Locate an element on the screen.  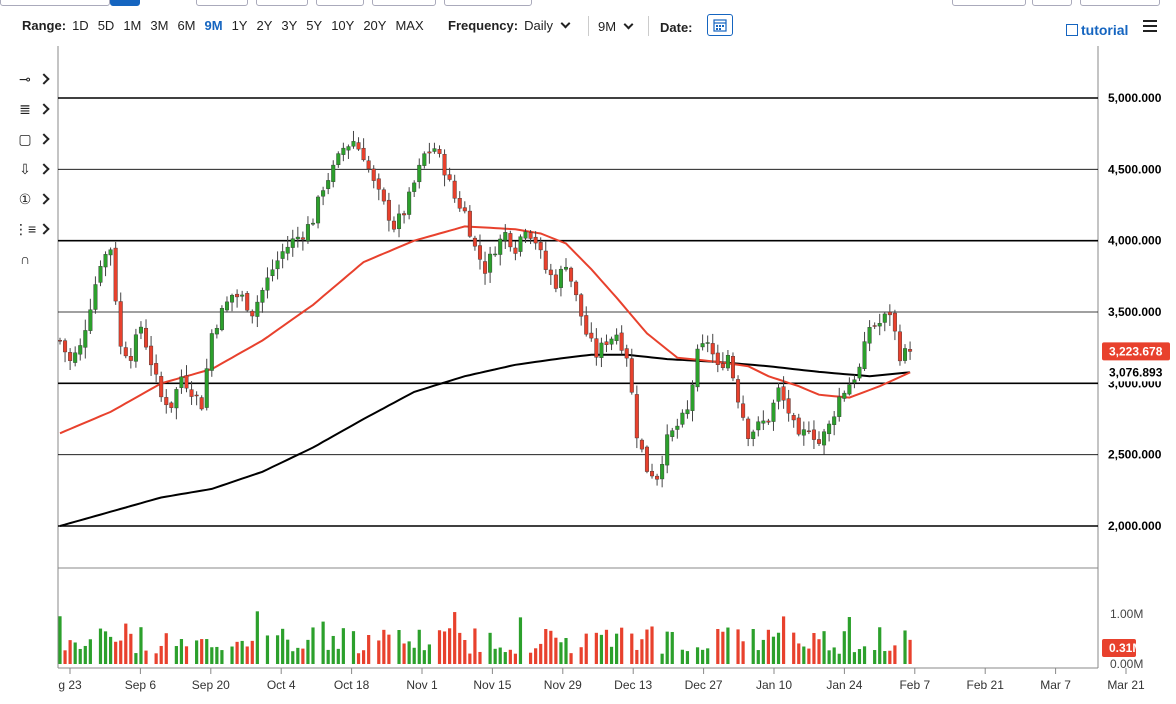
tool-magnet: ∩ is located at coordinates (34, 259).